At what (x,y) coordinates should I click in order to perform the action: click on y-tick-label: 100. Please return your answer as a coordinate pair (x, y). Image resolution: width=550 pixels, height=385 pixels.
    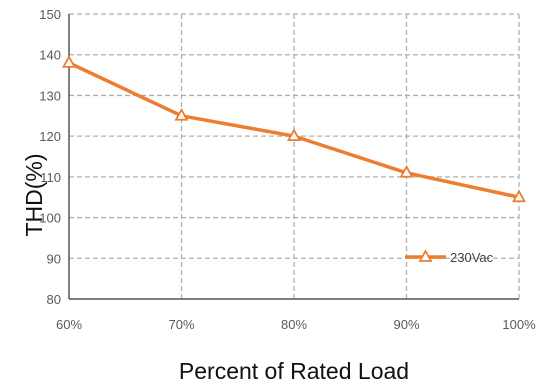
    Looking at the image, I should click on (50, 218).